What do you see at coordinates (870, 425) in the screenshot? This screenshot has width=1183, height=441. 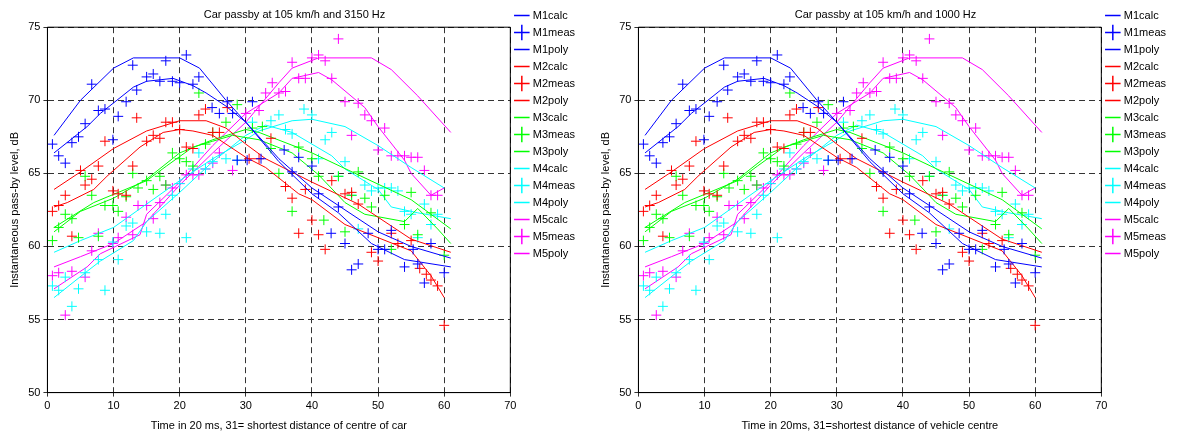 I see `x-axis-title: Time in 20ms, 31=shortest distance of vehicle centre` at bounding box center [870, 425].